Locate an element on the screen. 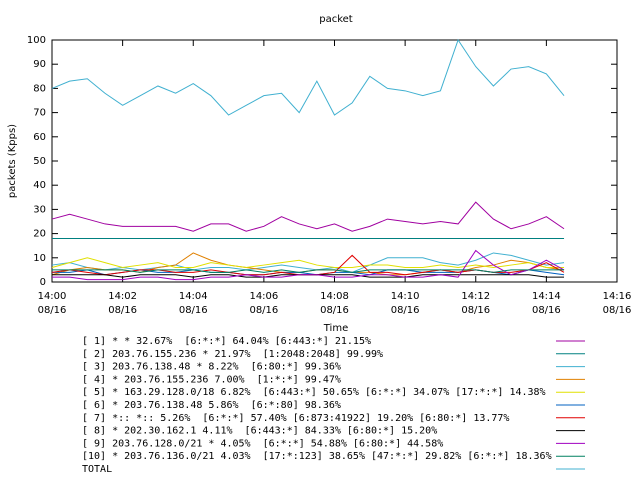 The image size is (640, 480). y-tick-label: 90 is located at coordinates (39, 64).